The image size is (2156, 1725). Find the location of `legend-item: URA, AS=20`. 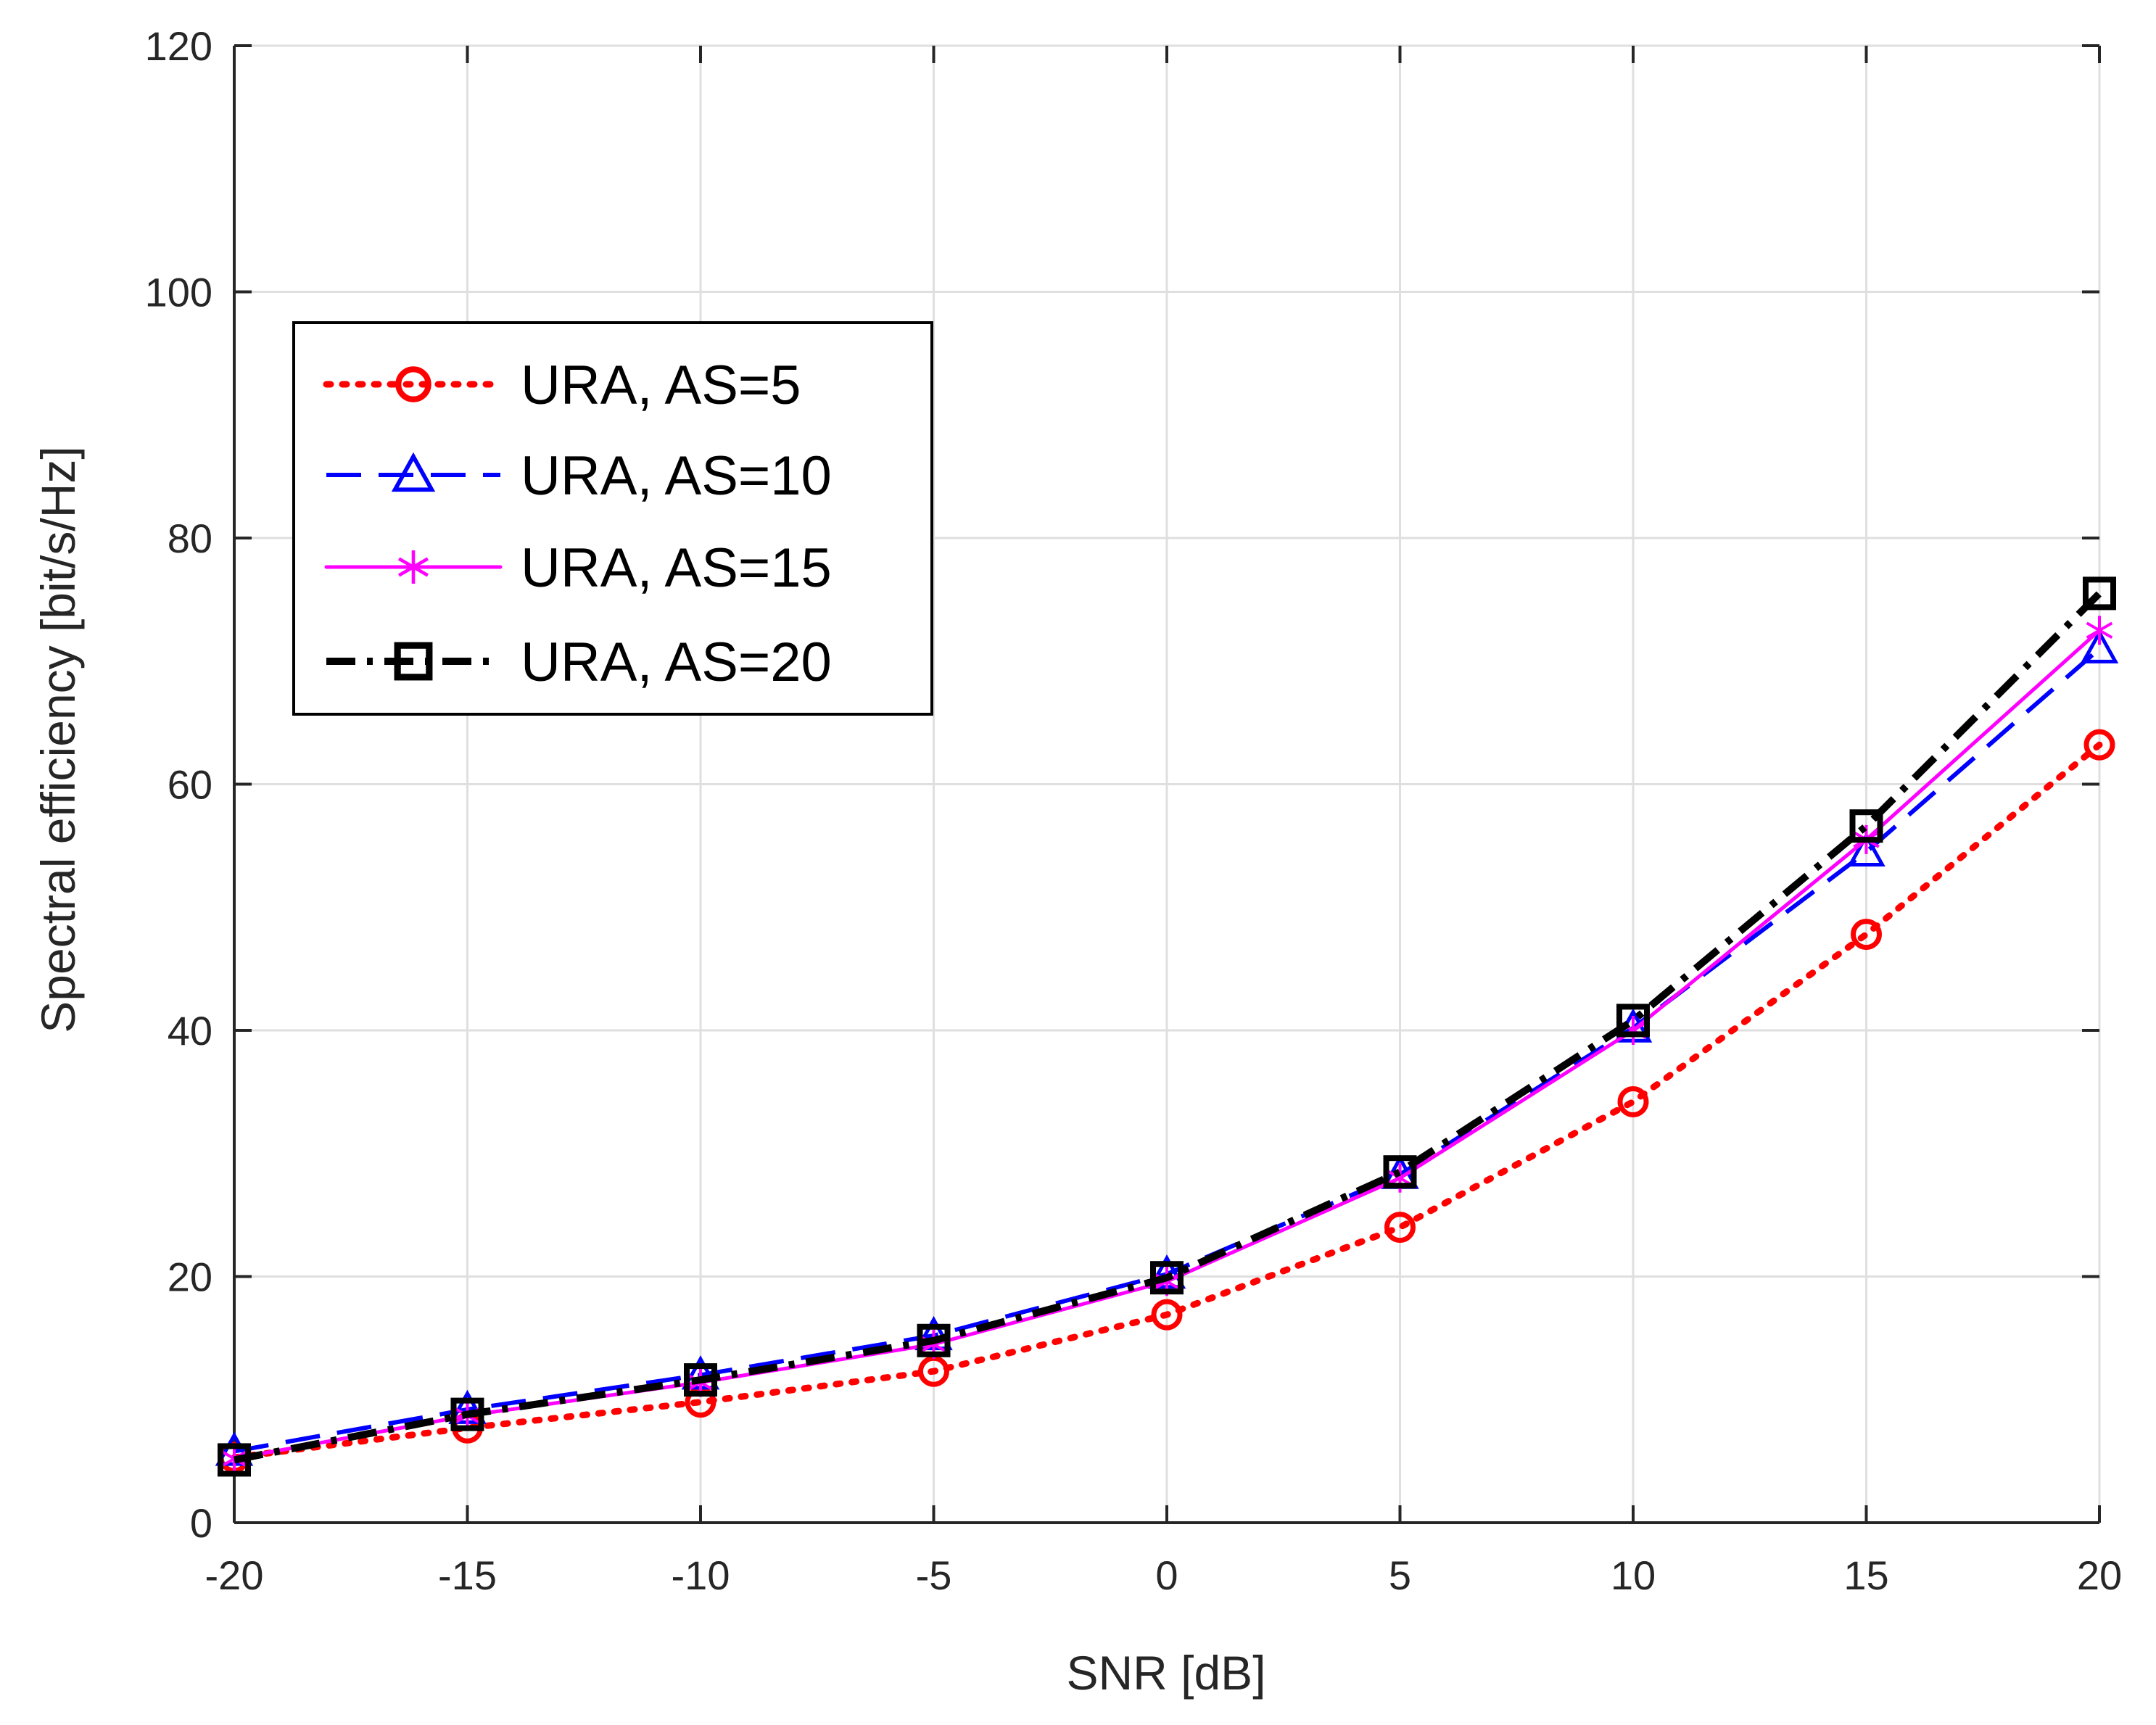

legend-item: URA, AS=20 is located at coordinates (579, 663).